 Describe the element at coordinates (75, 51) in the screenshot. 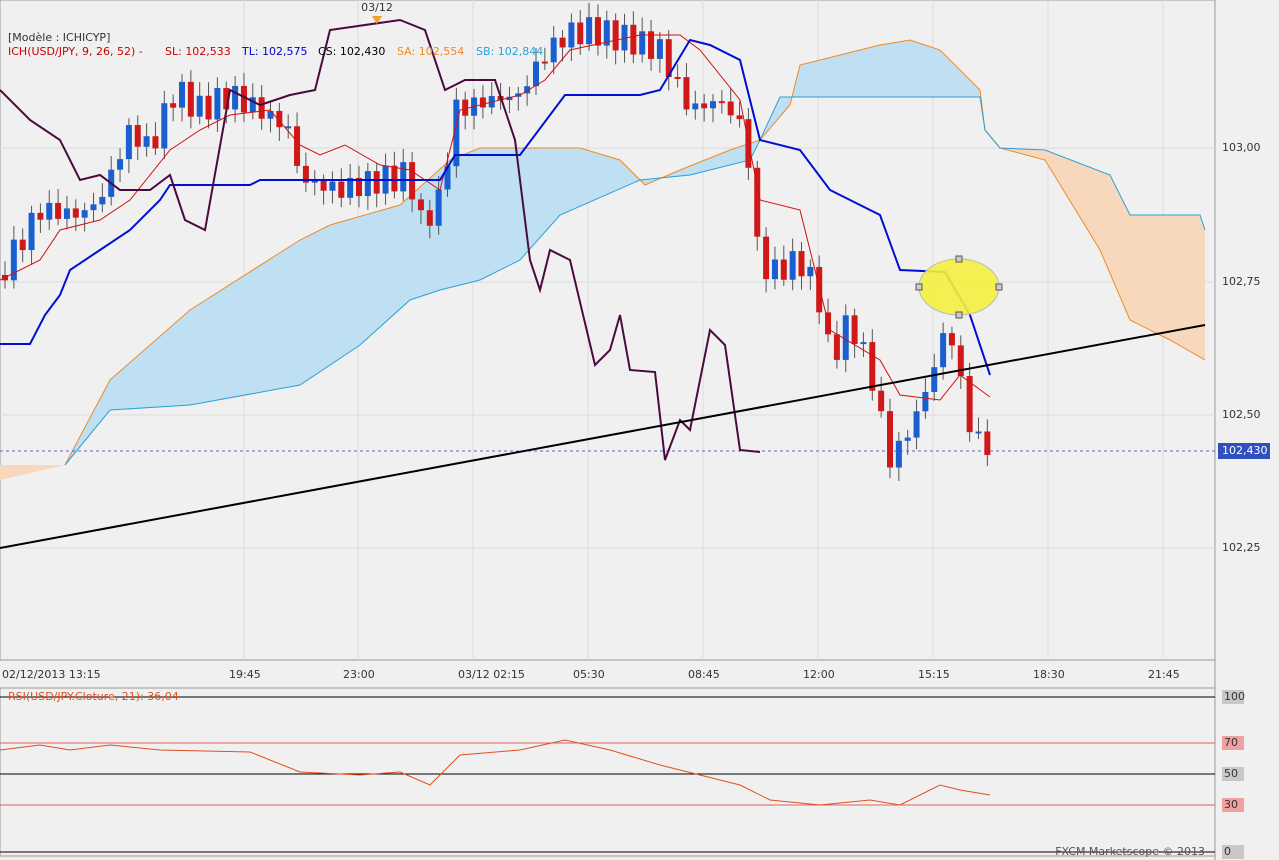

I see `indicator-label: ICH(USD/JPY, 9, 26, 52) -` at that location.